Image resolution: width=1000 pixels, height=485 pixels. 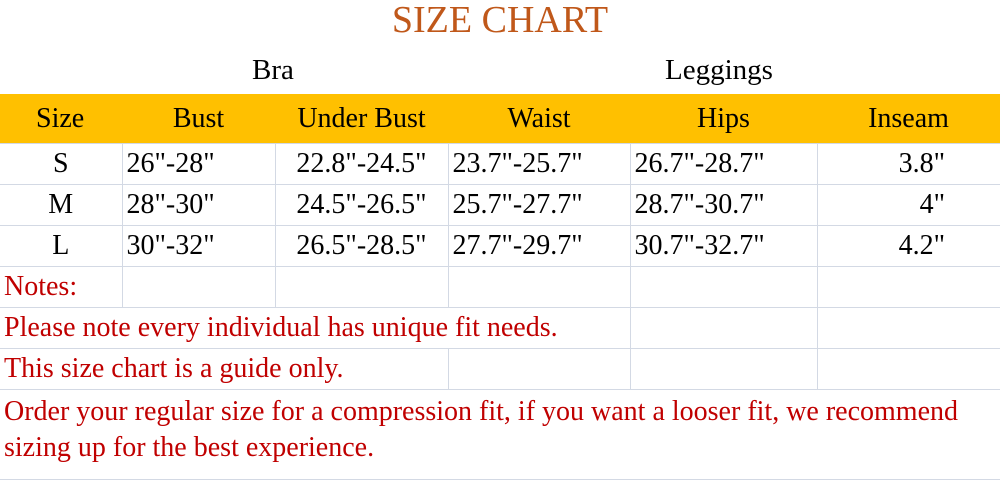 I want to click on under-bust-cell: 22.8"-24.5", so click(x=361, y=164).